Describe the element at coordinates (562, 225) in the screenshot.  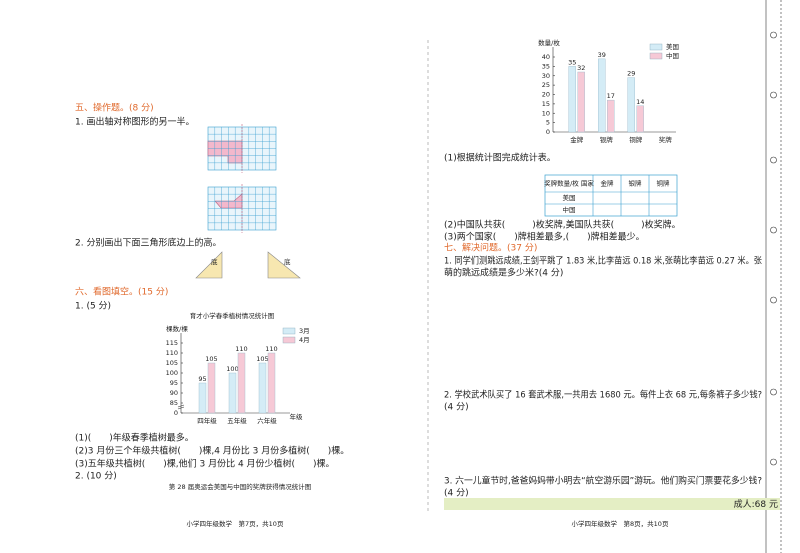
I see `question: (2)中国队共获( )枚奖牌,美国队共获( )枚奖牌。` at that location.